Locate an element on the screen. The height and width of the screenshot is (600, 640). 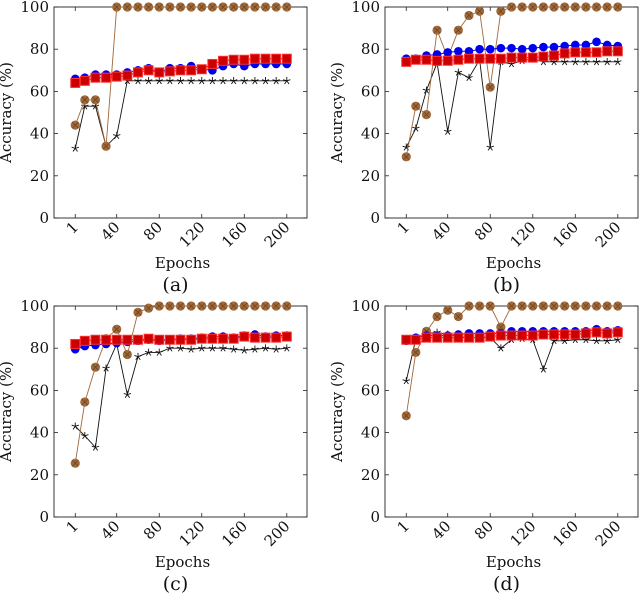
series-brown-circle is located at coordinates (512, 82).